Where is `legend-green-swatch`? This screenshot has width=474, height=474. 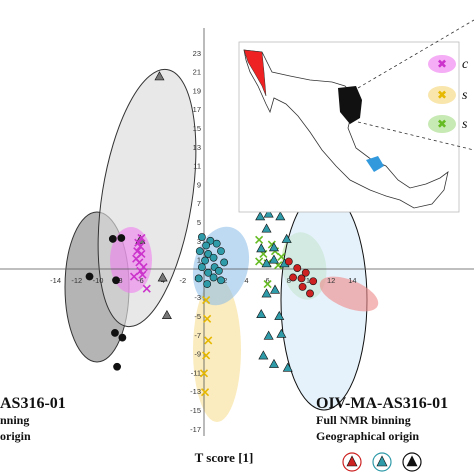 legend-green-swatch is located at coordinates (442, 124).